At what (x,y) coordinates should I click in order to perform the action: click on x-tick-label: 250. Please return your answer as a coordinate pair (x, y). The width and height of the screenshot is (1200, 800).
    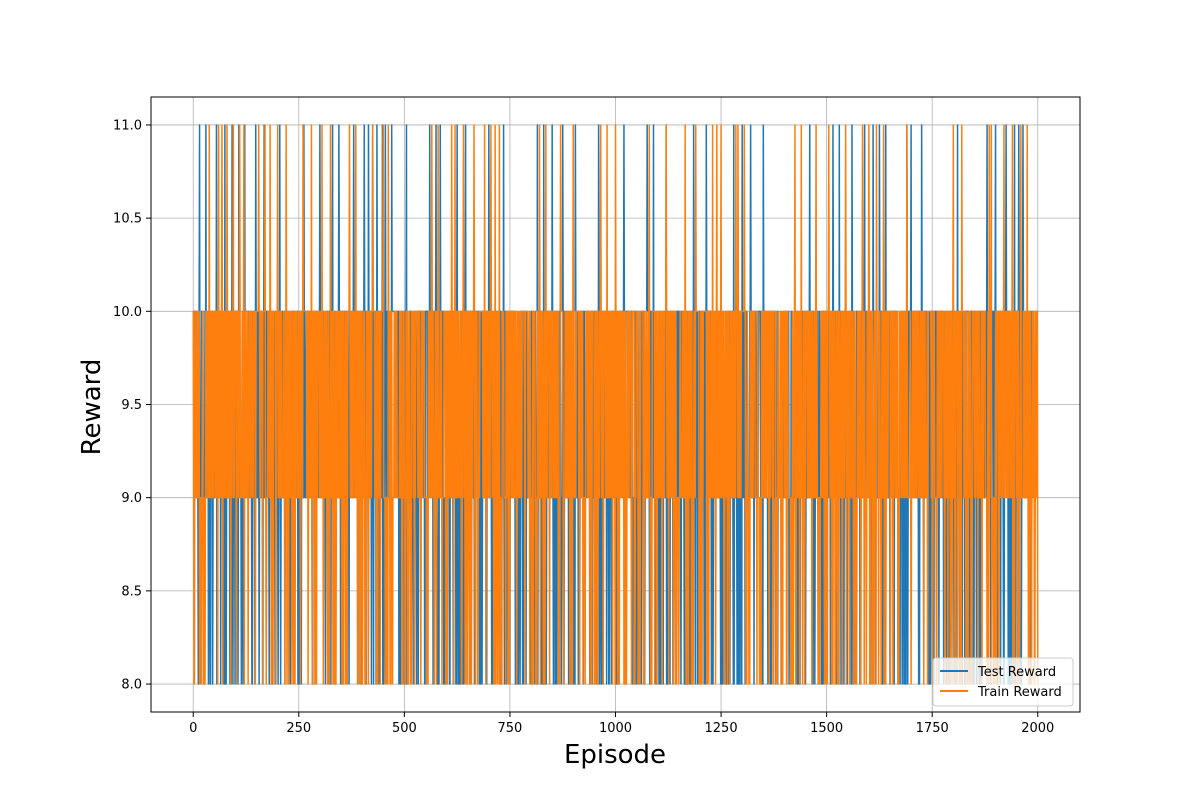
    Looking at the image, I should click on (298, 728).